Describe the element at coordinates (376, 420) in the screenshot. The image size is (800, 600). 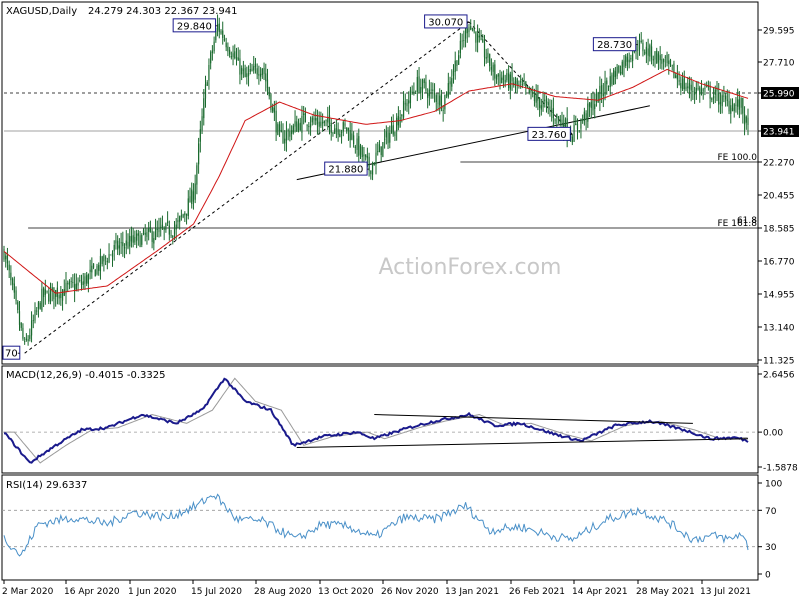
I see `macd-signal-line` at that location.